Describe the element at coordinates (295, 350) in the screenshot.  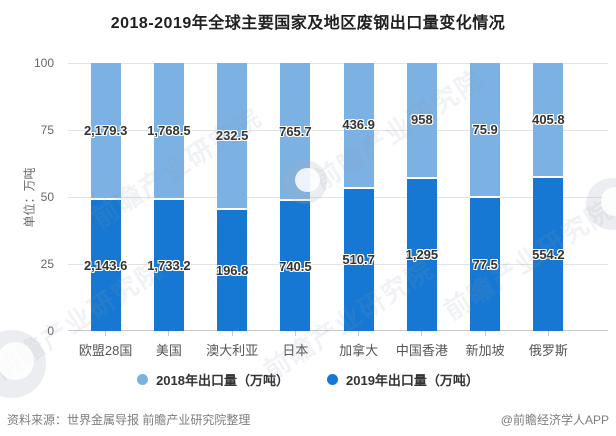
I see `category-label: 日本` at that location.